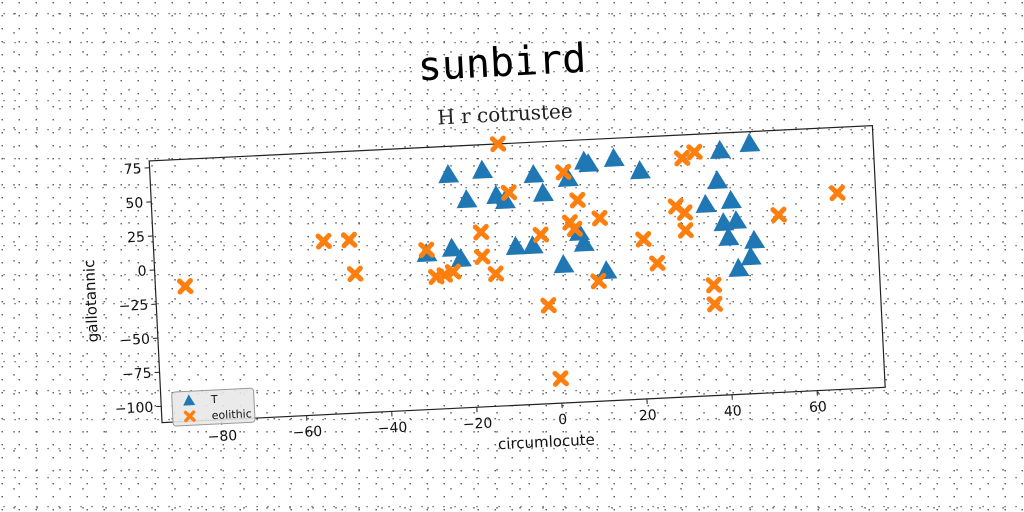 This screenshot has width=1024, height=512. What do you see at coordinates (214, 399) in the screenshot?
I see `legend-label-t: T` at bounding box center [214, 399].